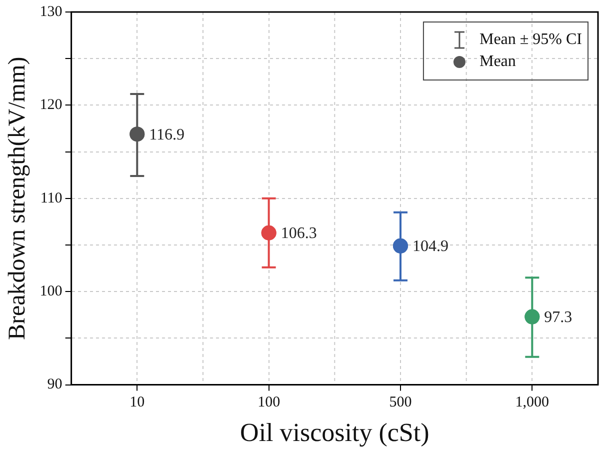  Describe the element at coordinates (51, 12) in the screenshot. I see `y-tick-label: 130` at that location.